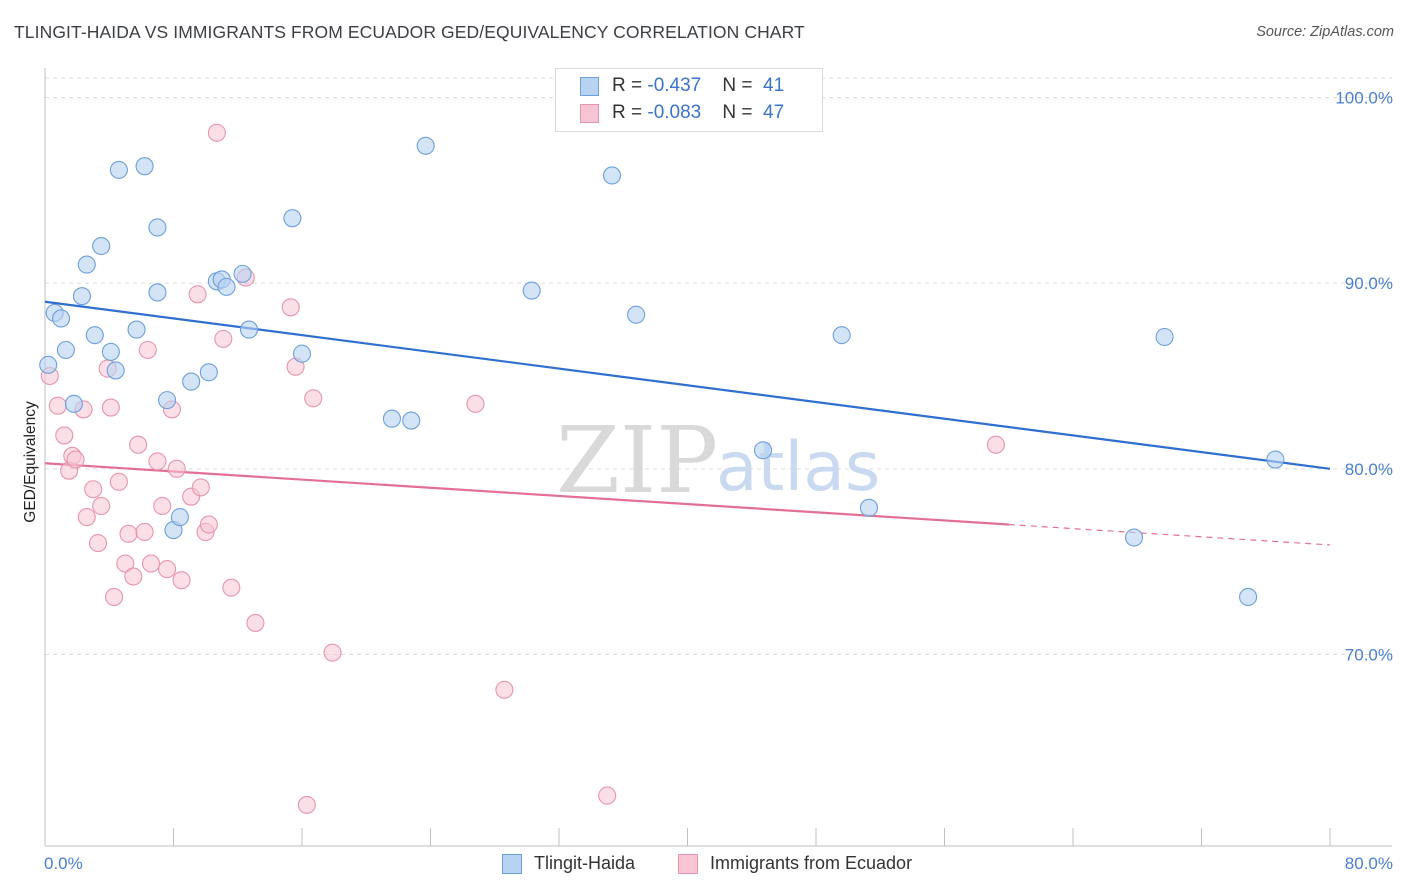 The width and height of the screenshot is (1406, 892). Describe the element at coordinates (798, 467) in the screenshot. I see `watermark-atlas: atlas` at that location.